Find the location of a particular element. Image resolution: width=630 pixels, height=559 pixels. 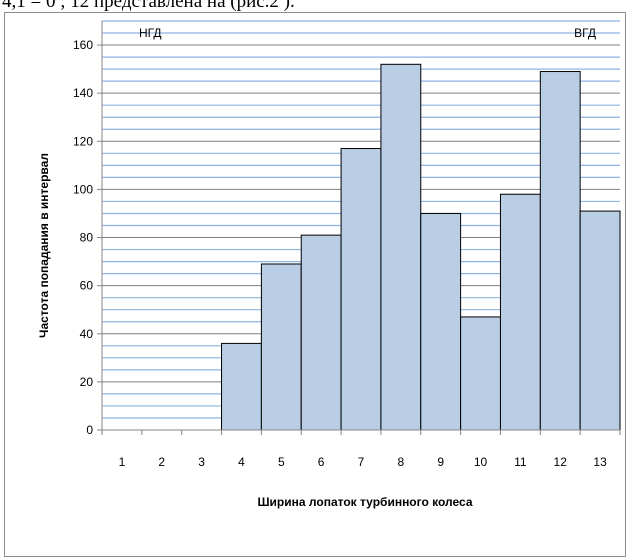

y-tick-label: 160 is located at coordinates (83, 45).